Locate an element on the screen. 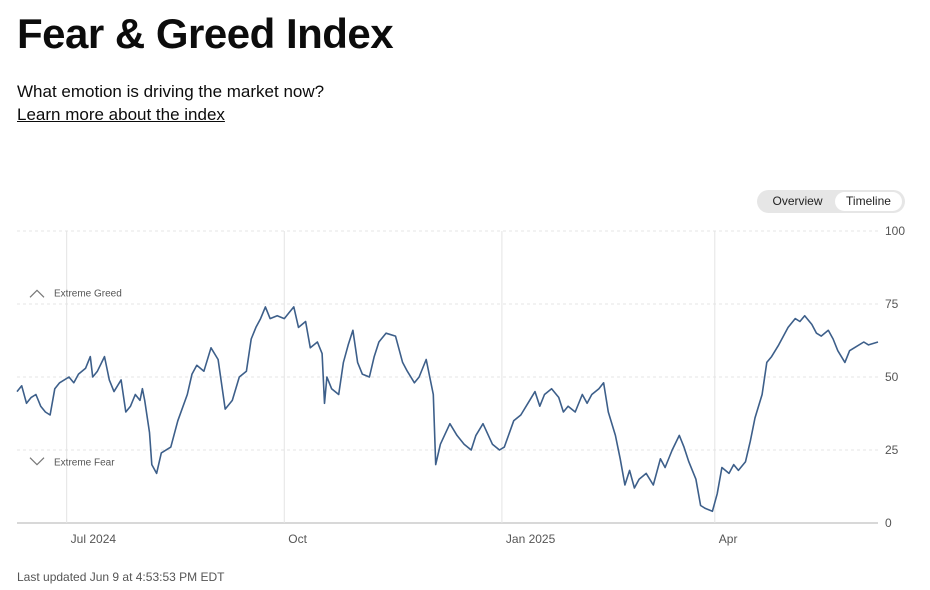  y-tick-label-50: 50 is located at coordinates (892, 377).